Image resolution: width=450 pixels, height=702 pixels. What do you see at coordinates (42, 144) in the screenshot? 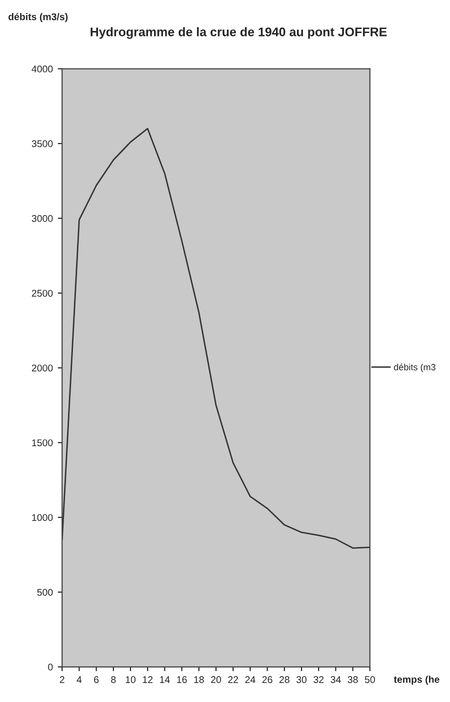
I see `y-tick-label: 3500` at bounding box center [42, 144].